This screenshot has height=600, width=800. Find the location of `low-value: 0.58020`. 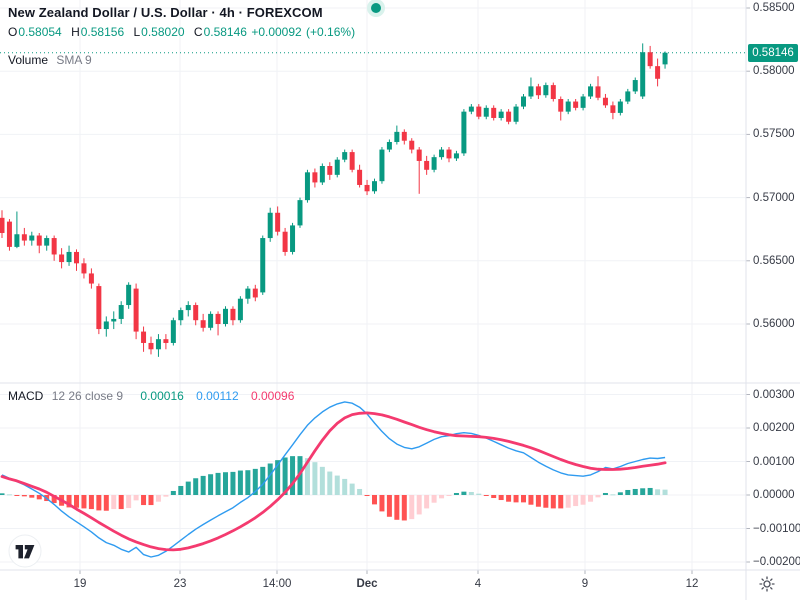

low-value: 0.58020 is located at coordinates (163, 32).